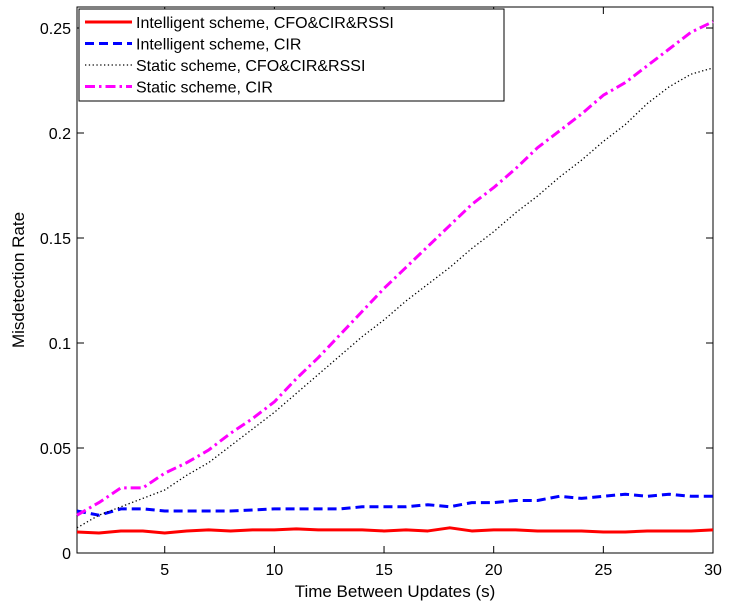 The width and height of the screenshot is (730, 605). I want to click on x-tick-label: 25, so click(603, 570).